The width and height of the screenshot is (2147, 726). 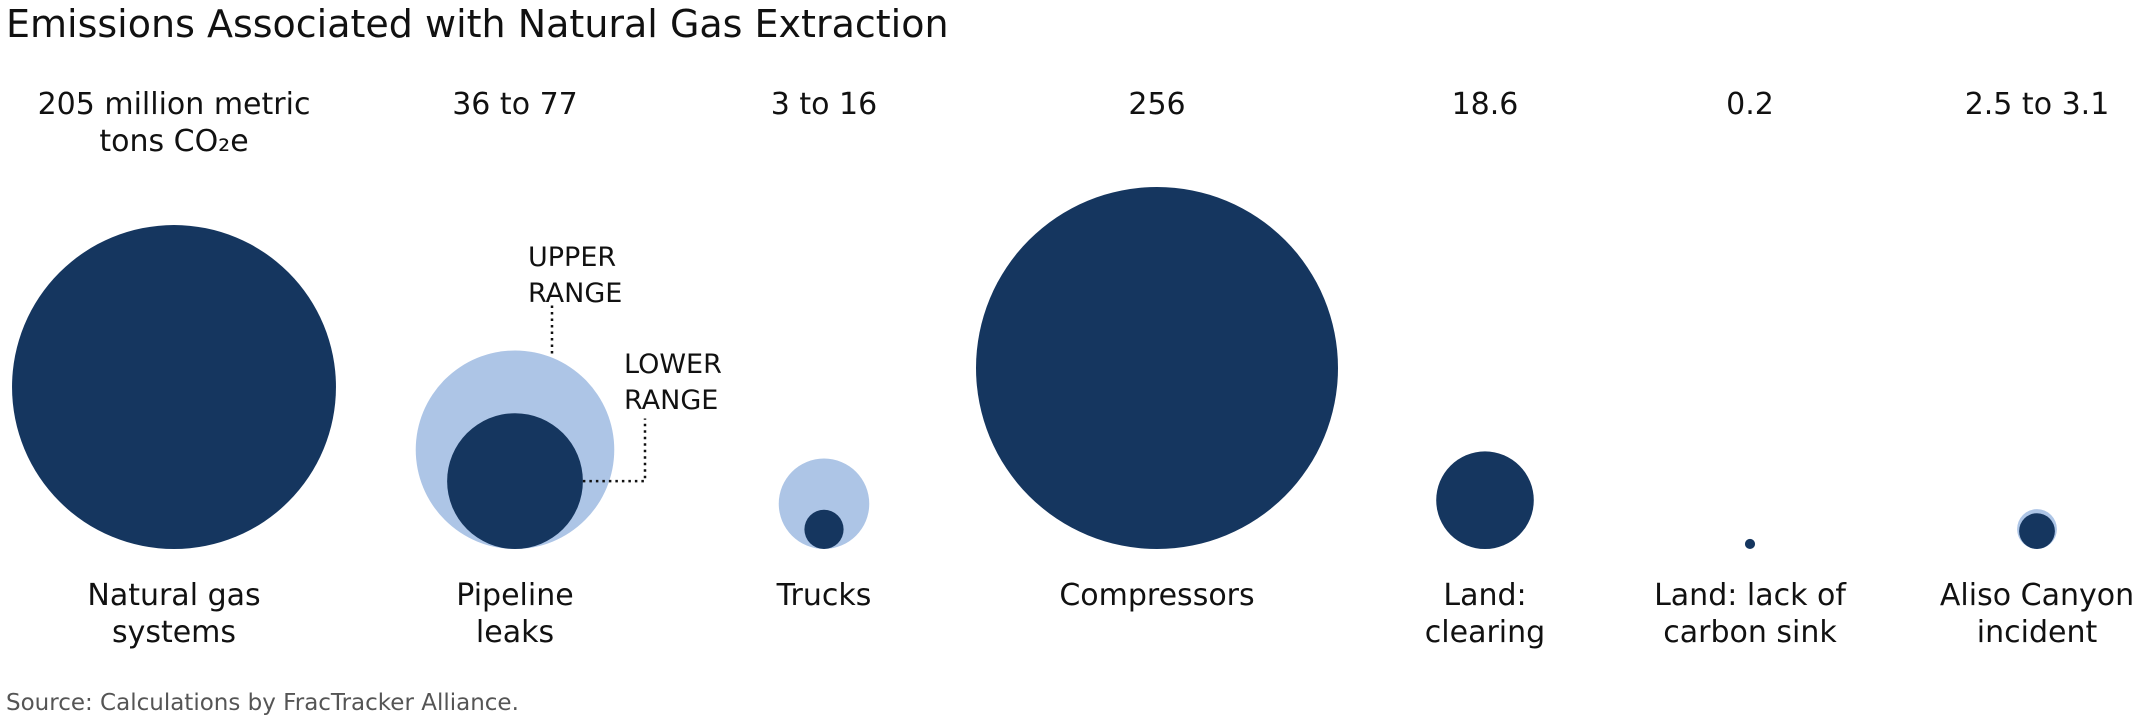 What do you see at coordinates (1485, 614) in the screenshot?
I see `category-label: Land: clearing` at bounding box center [1485, 614].